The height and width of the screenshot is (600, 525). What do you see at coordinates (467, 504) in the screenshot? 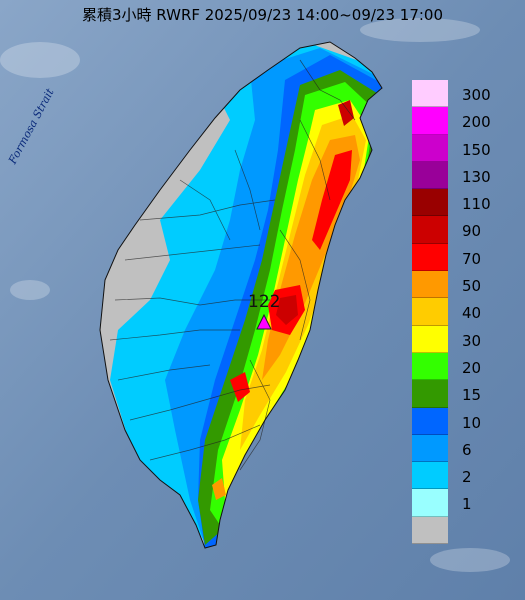
I see `legend-label: 1` at bounding box center [467, 504].